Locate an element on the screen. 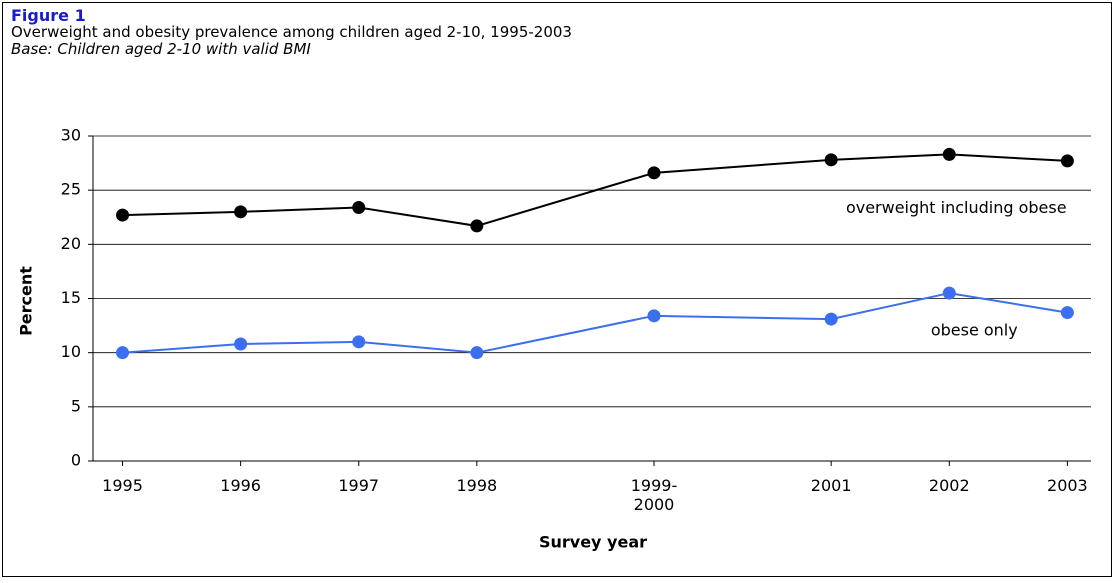 The width and height of the screenshot is (1116, 583). x-tick-label: 1998 is located at coordinates (477, 485).